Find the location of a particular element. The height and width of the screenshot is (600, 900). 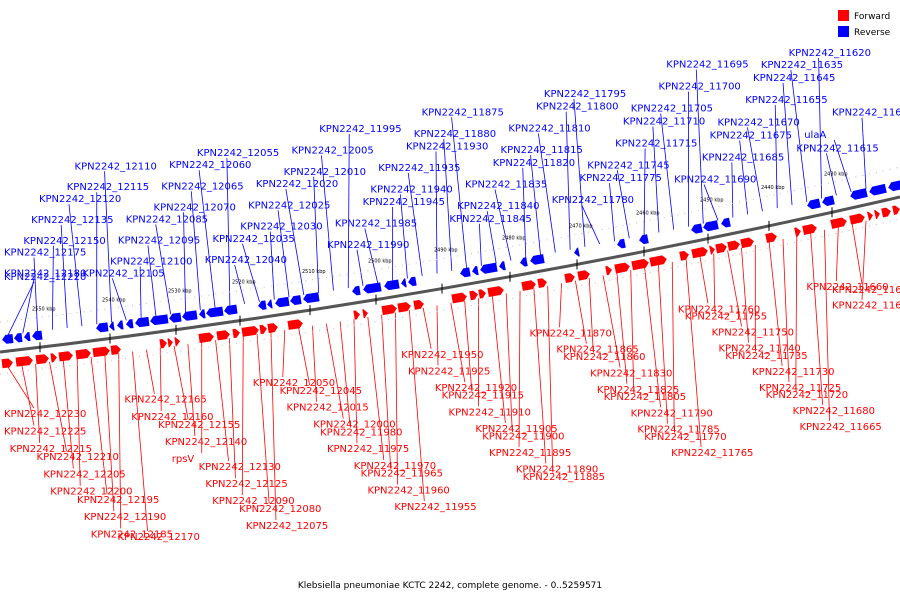

reverse-gene-label: KPN2242_12005 is located at coordinates (332, 150).